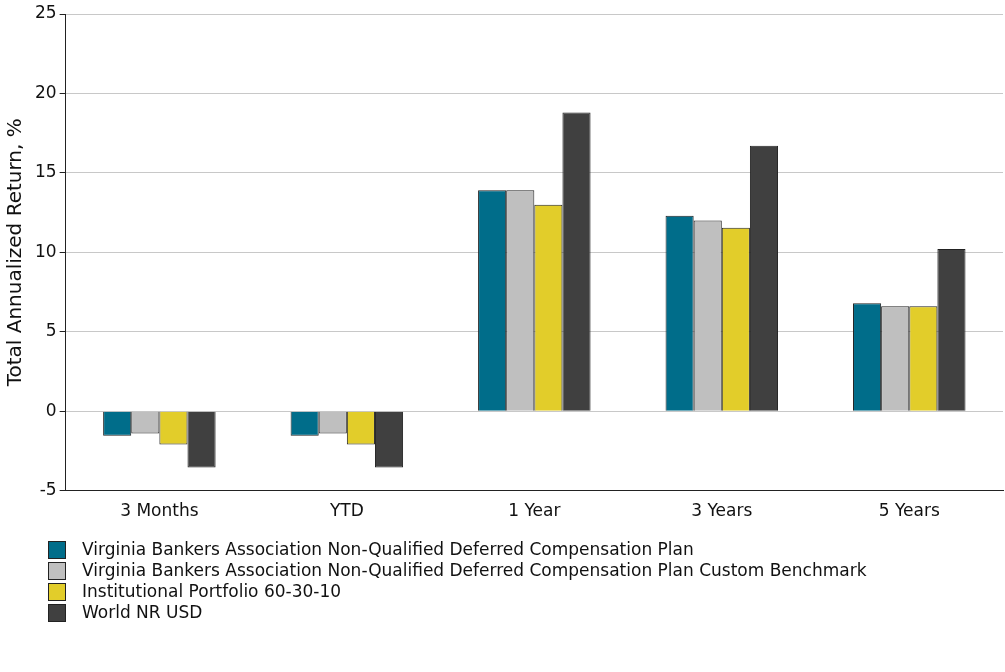  I want to click on y-axis-title: Total Annualized Return, %, so click(14, 253).